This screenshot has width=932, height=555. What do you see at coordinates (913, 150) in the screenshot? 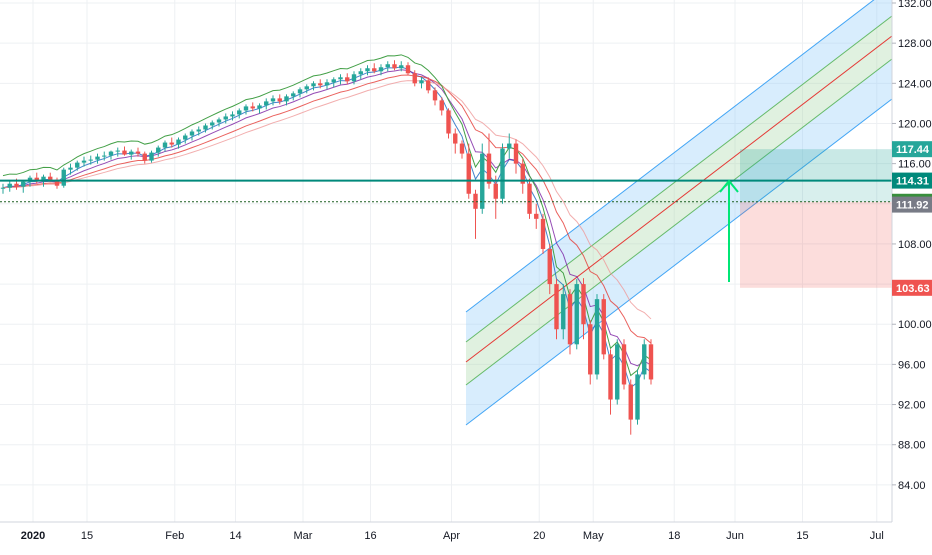
I see `price-label: 117.44` at bounding box center [913, 150].